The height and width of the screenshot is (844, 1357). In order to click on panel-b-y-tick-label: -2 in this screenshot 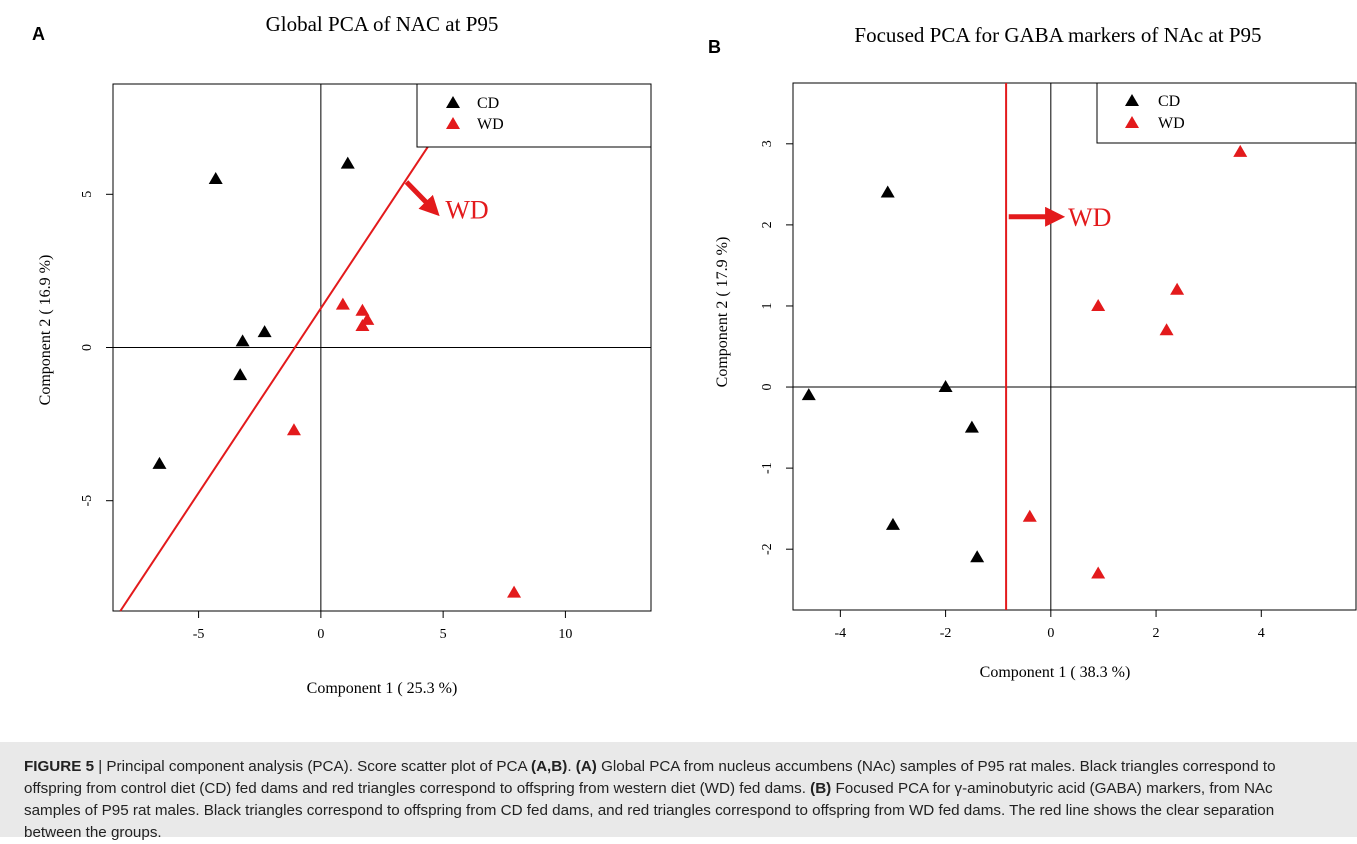, I will do `click(767, 549)`.